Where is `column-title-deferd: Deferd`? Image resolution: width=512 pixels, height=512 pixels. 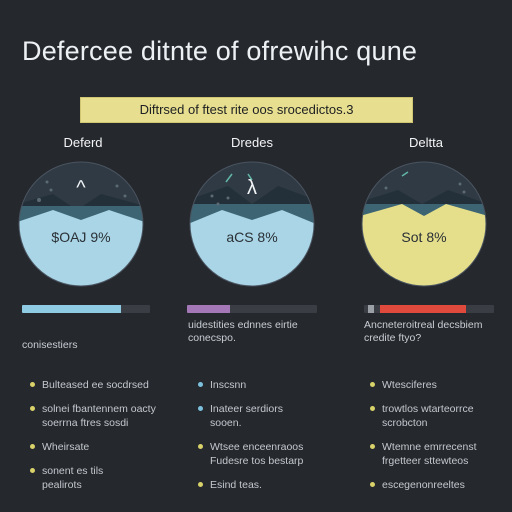 column-title-deferd: Deferd is located at coordinates (83, 142).